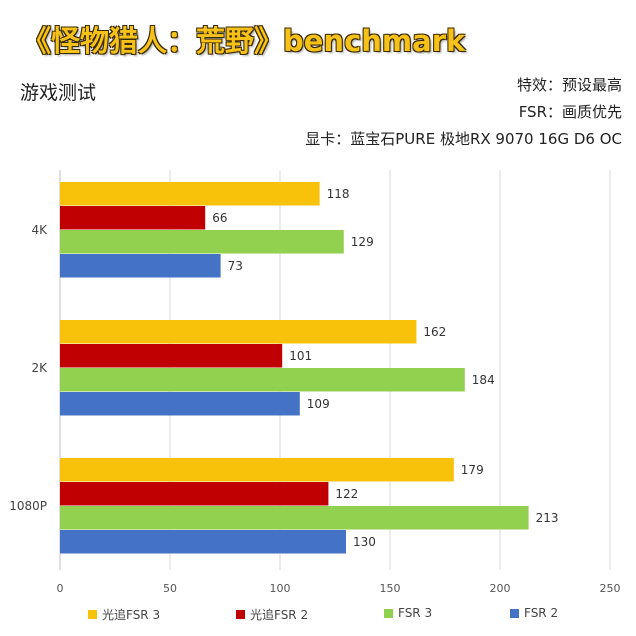 This screenshot has height=636, width=636. Describe the element at coordinates (235, 266) in the screenshot. I see `data-label: 73` at that location.